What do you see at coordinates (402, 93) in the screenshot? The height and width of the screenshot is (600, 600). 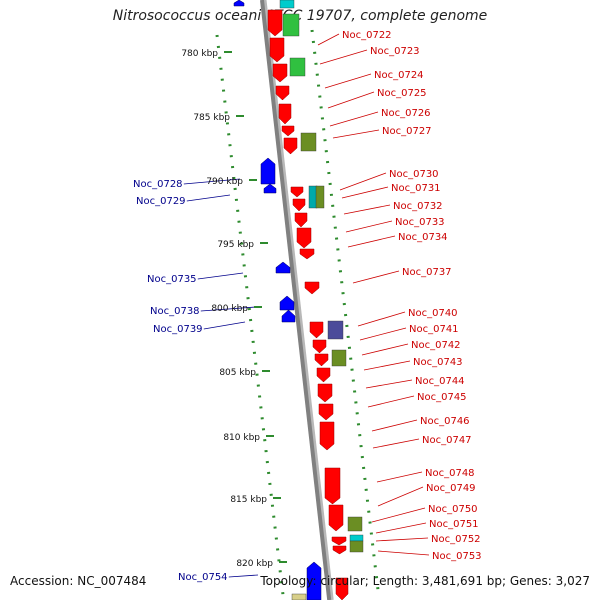 I see `gene-label-forward: Noc_0725` at bounding box center [402, 93].